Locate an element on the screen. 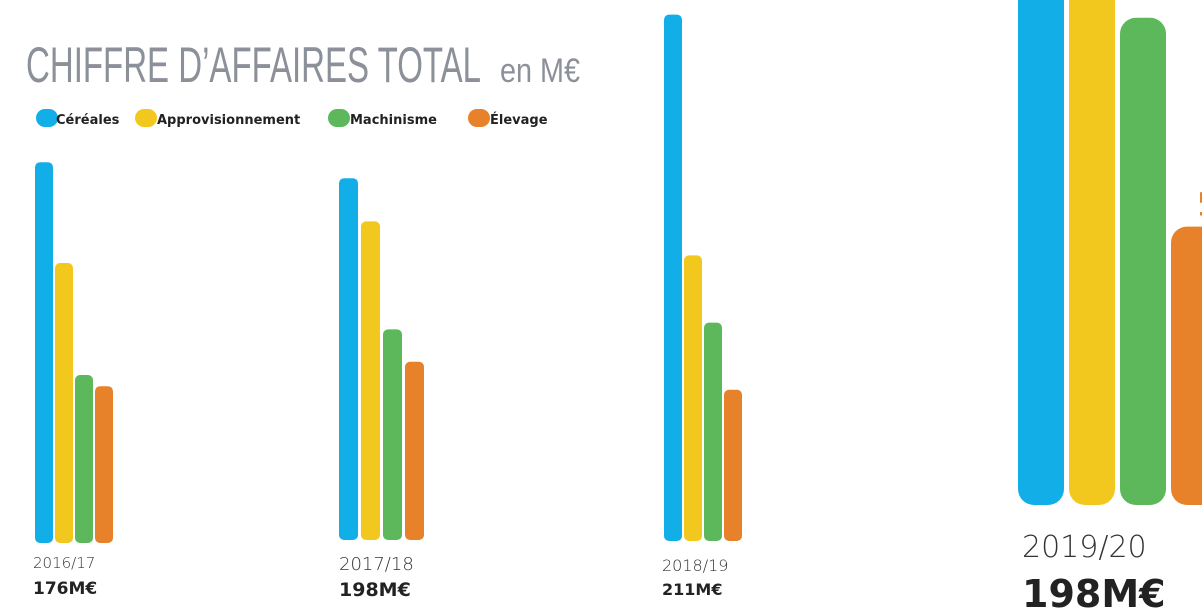  x-tick-label: 2016/17 is located at coordinates (64, 563).